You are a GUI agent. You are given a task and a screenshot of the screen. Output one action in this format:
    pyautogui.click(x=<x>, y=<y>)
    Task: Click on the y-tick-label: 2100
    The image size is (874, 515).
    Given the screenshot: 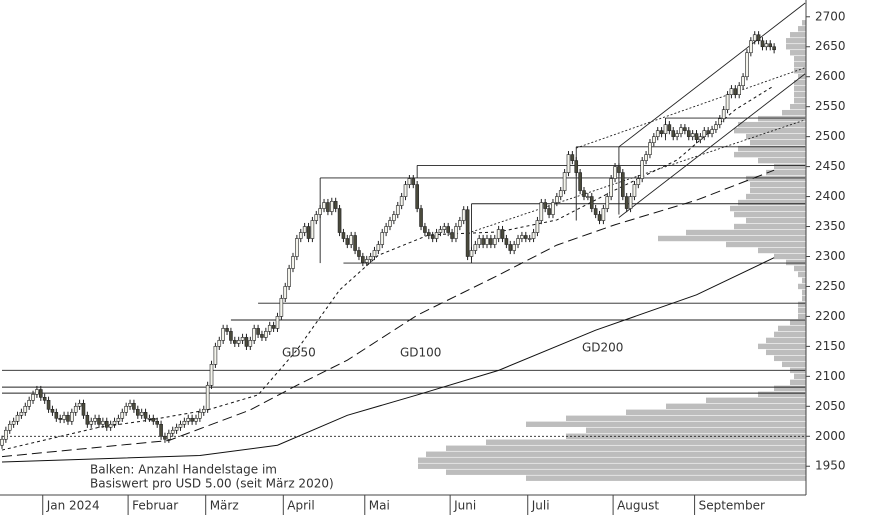 What is the action you would take?
    pyautogui.click(x=830, y=376)
    